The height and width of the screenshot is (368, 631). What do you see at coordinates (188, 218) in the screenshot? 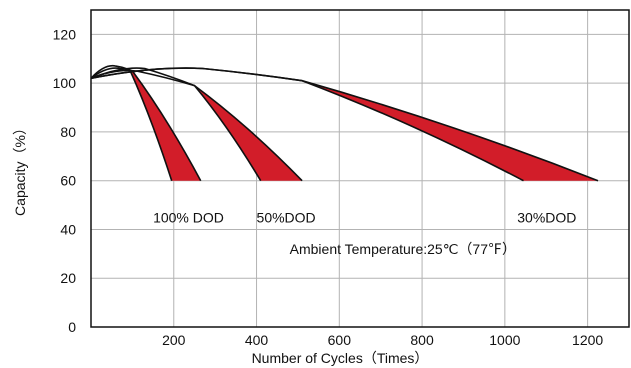
I see `series-label: 100% DOD` at bounding box center [188, 218].